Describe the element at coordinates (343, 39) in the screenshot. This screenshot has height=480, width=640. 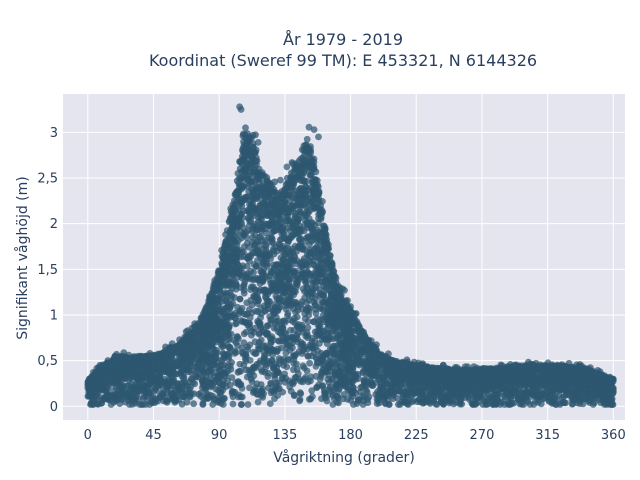
I see `chart-title-line-1: År 1979 - 2019` at that location.